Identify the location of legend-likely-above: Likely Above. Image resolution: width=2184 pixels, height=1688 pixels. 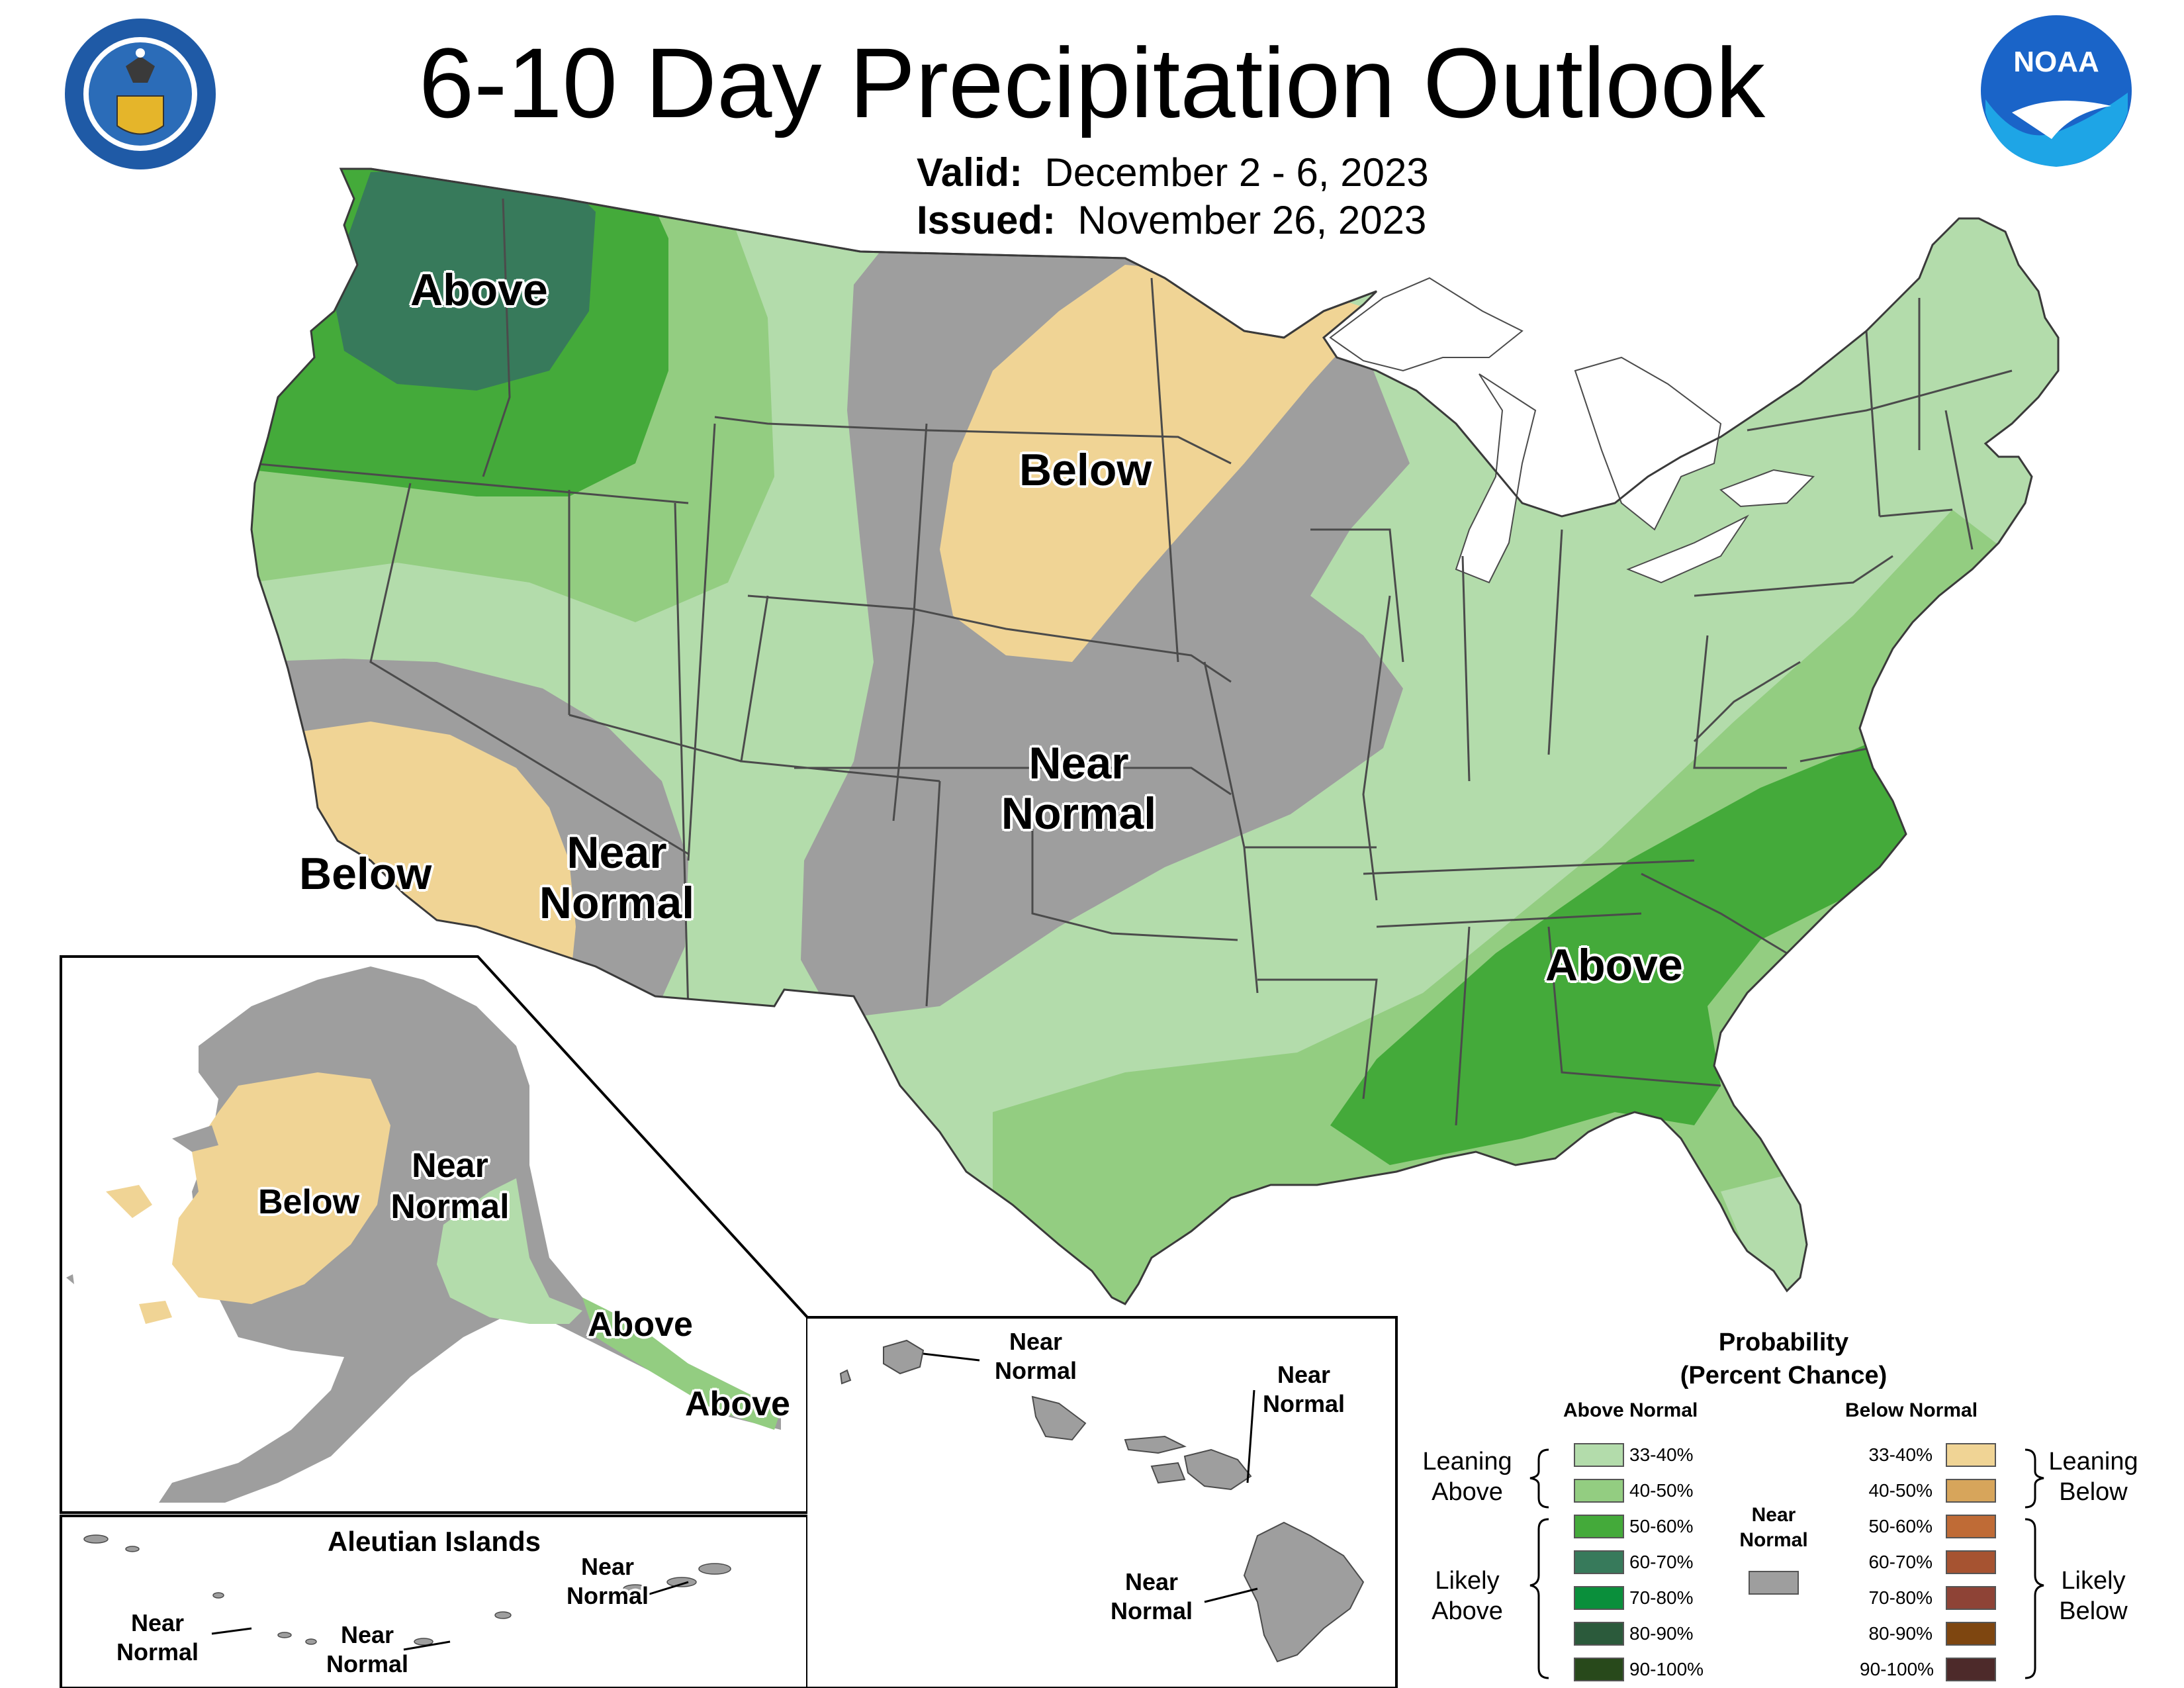
(1467, 1596).